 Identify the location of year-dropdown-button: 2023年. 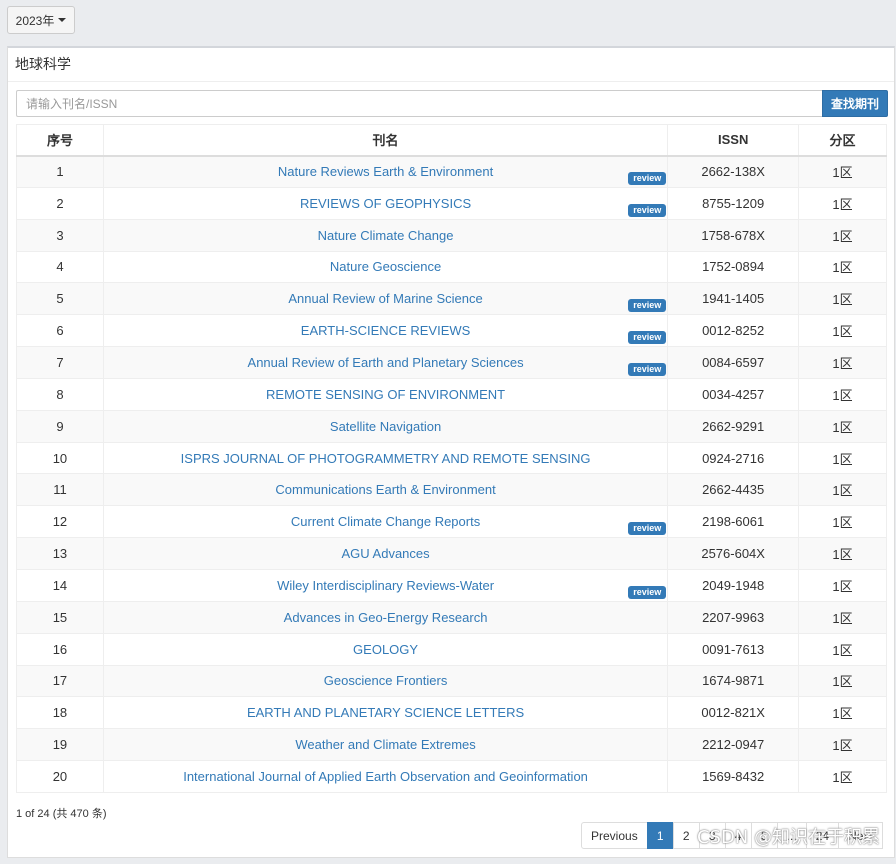
(41, 20).